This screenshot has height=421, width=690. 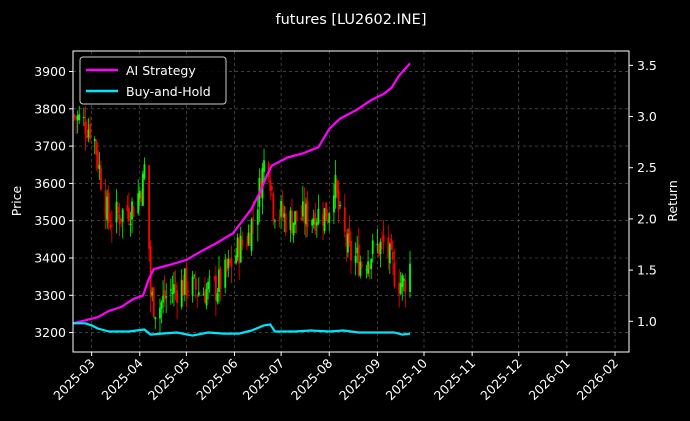 I want to click on y-axis-label-right: Return, so click(x=672, y=200).